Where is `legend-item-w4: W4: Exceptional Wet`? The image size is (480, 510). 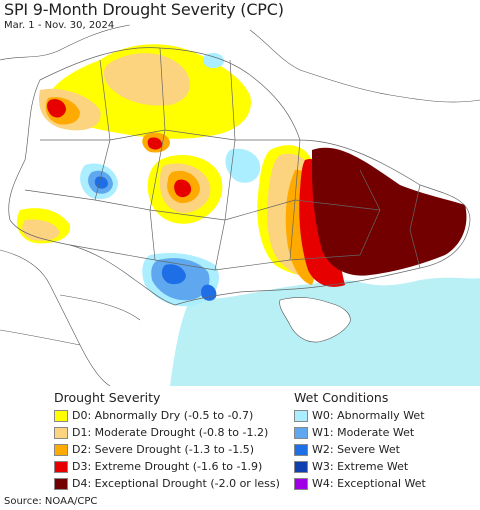
legend-item-w4: W4: Exceptional Wet is located at coordinates (360, 483).